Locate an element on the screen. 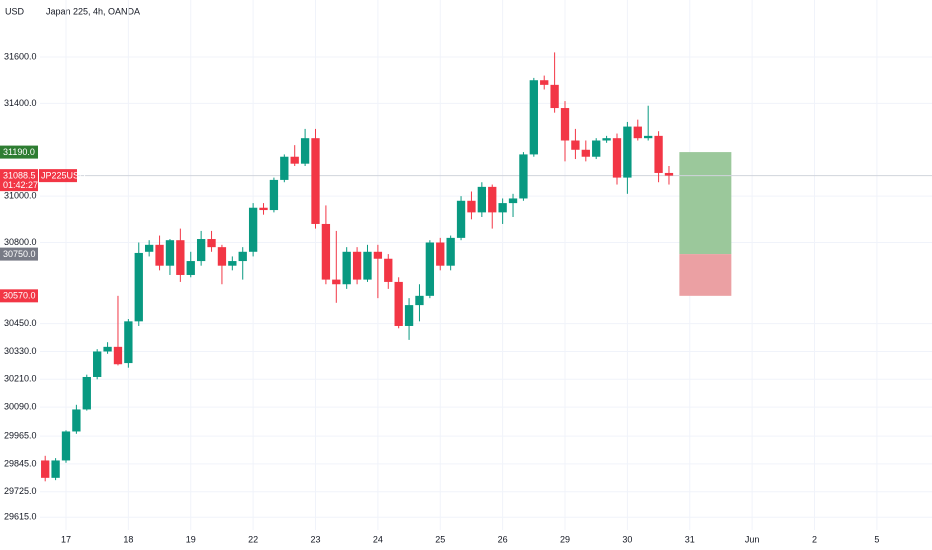  y-tick-label: 29725.0 is located at coordinates (20, 491).